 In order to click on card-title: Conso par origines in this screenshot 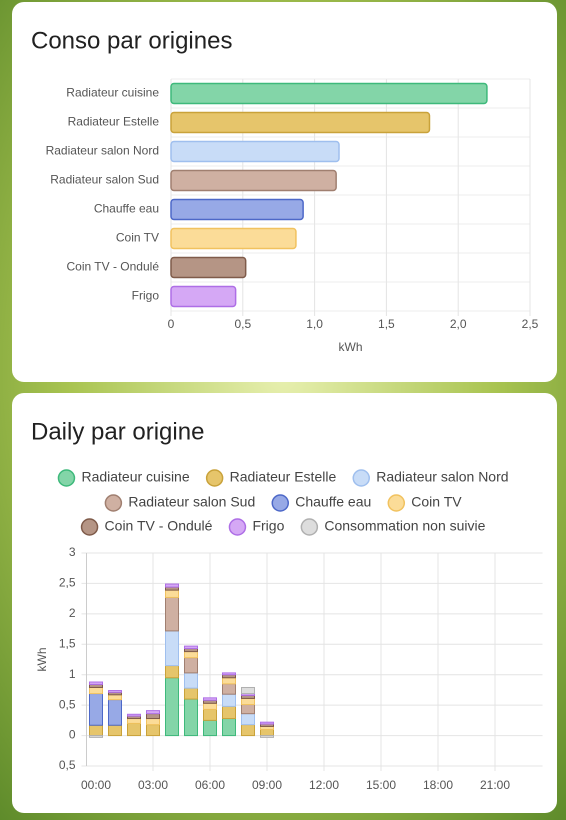, I will do `click(131, 40)`.